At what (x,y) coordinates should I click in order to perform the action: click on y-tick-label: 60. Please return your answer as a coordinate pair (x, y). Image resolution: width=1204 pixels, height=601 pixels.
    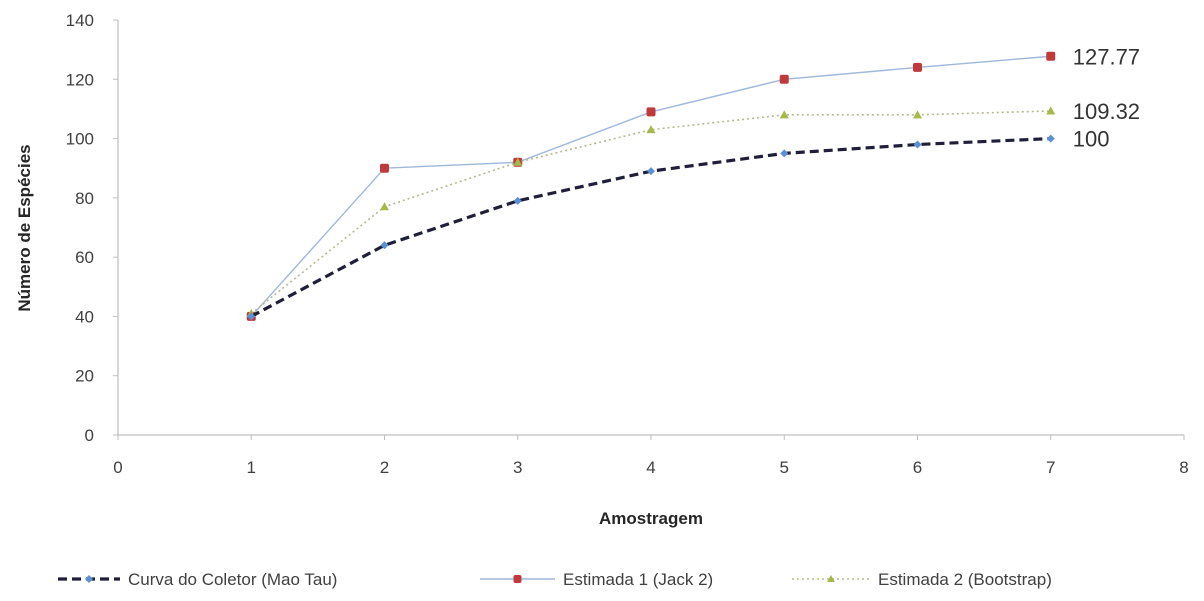
    Looking at the image, I should click on (84, 257).